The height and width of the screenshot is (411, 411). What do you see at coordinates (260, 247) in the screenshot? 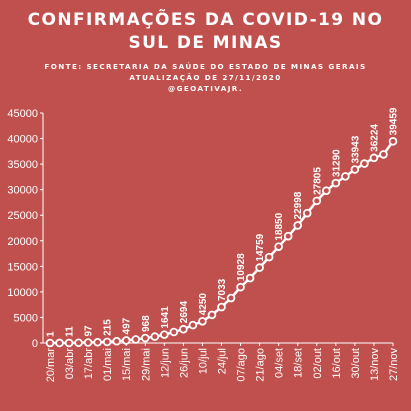
I see `data-label: 14759` at bounding box center [260, 247].